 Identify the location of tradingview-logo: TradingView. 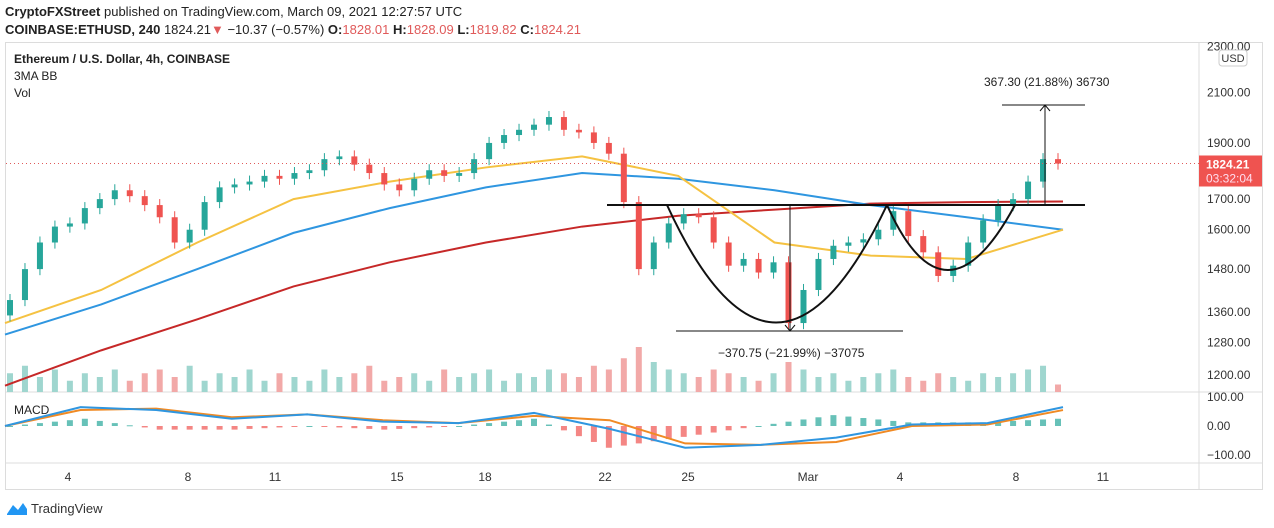
(54, 508).